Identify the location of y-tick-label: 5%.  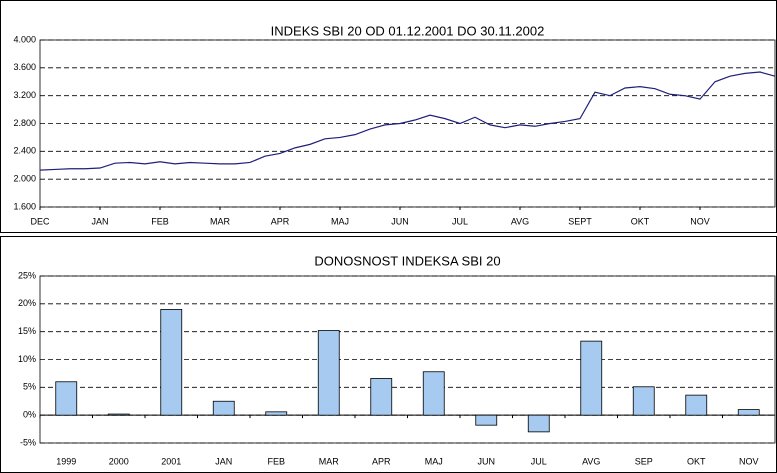
(29, 387).